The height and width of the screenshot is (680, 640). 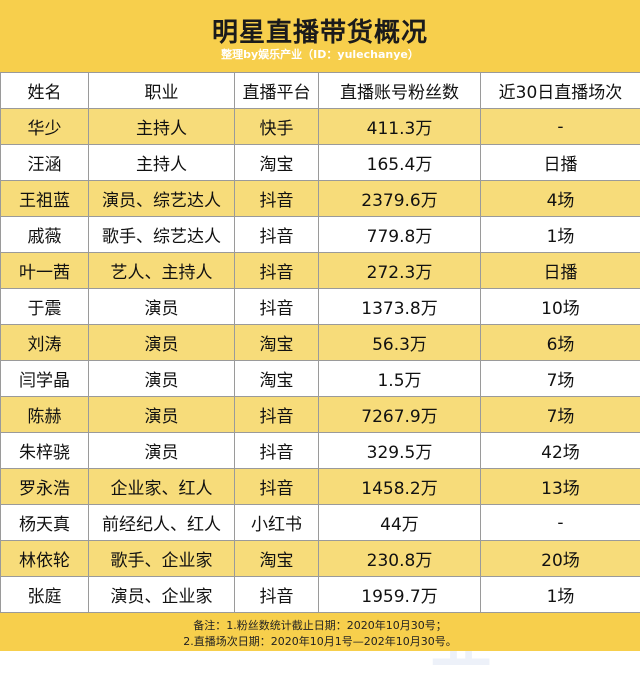 I want to click on note-line-2: 2.直播场次日期：2020年10月1号—202年10月30号。, so click(x=320, y=641).